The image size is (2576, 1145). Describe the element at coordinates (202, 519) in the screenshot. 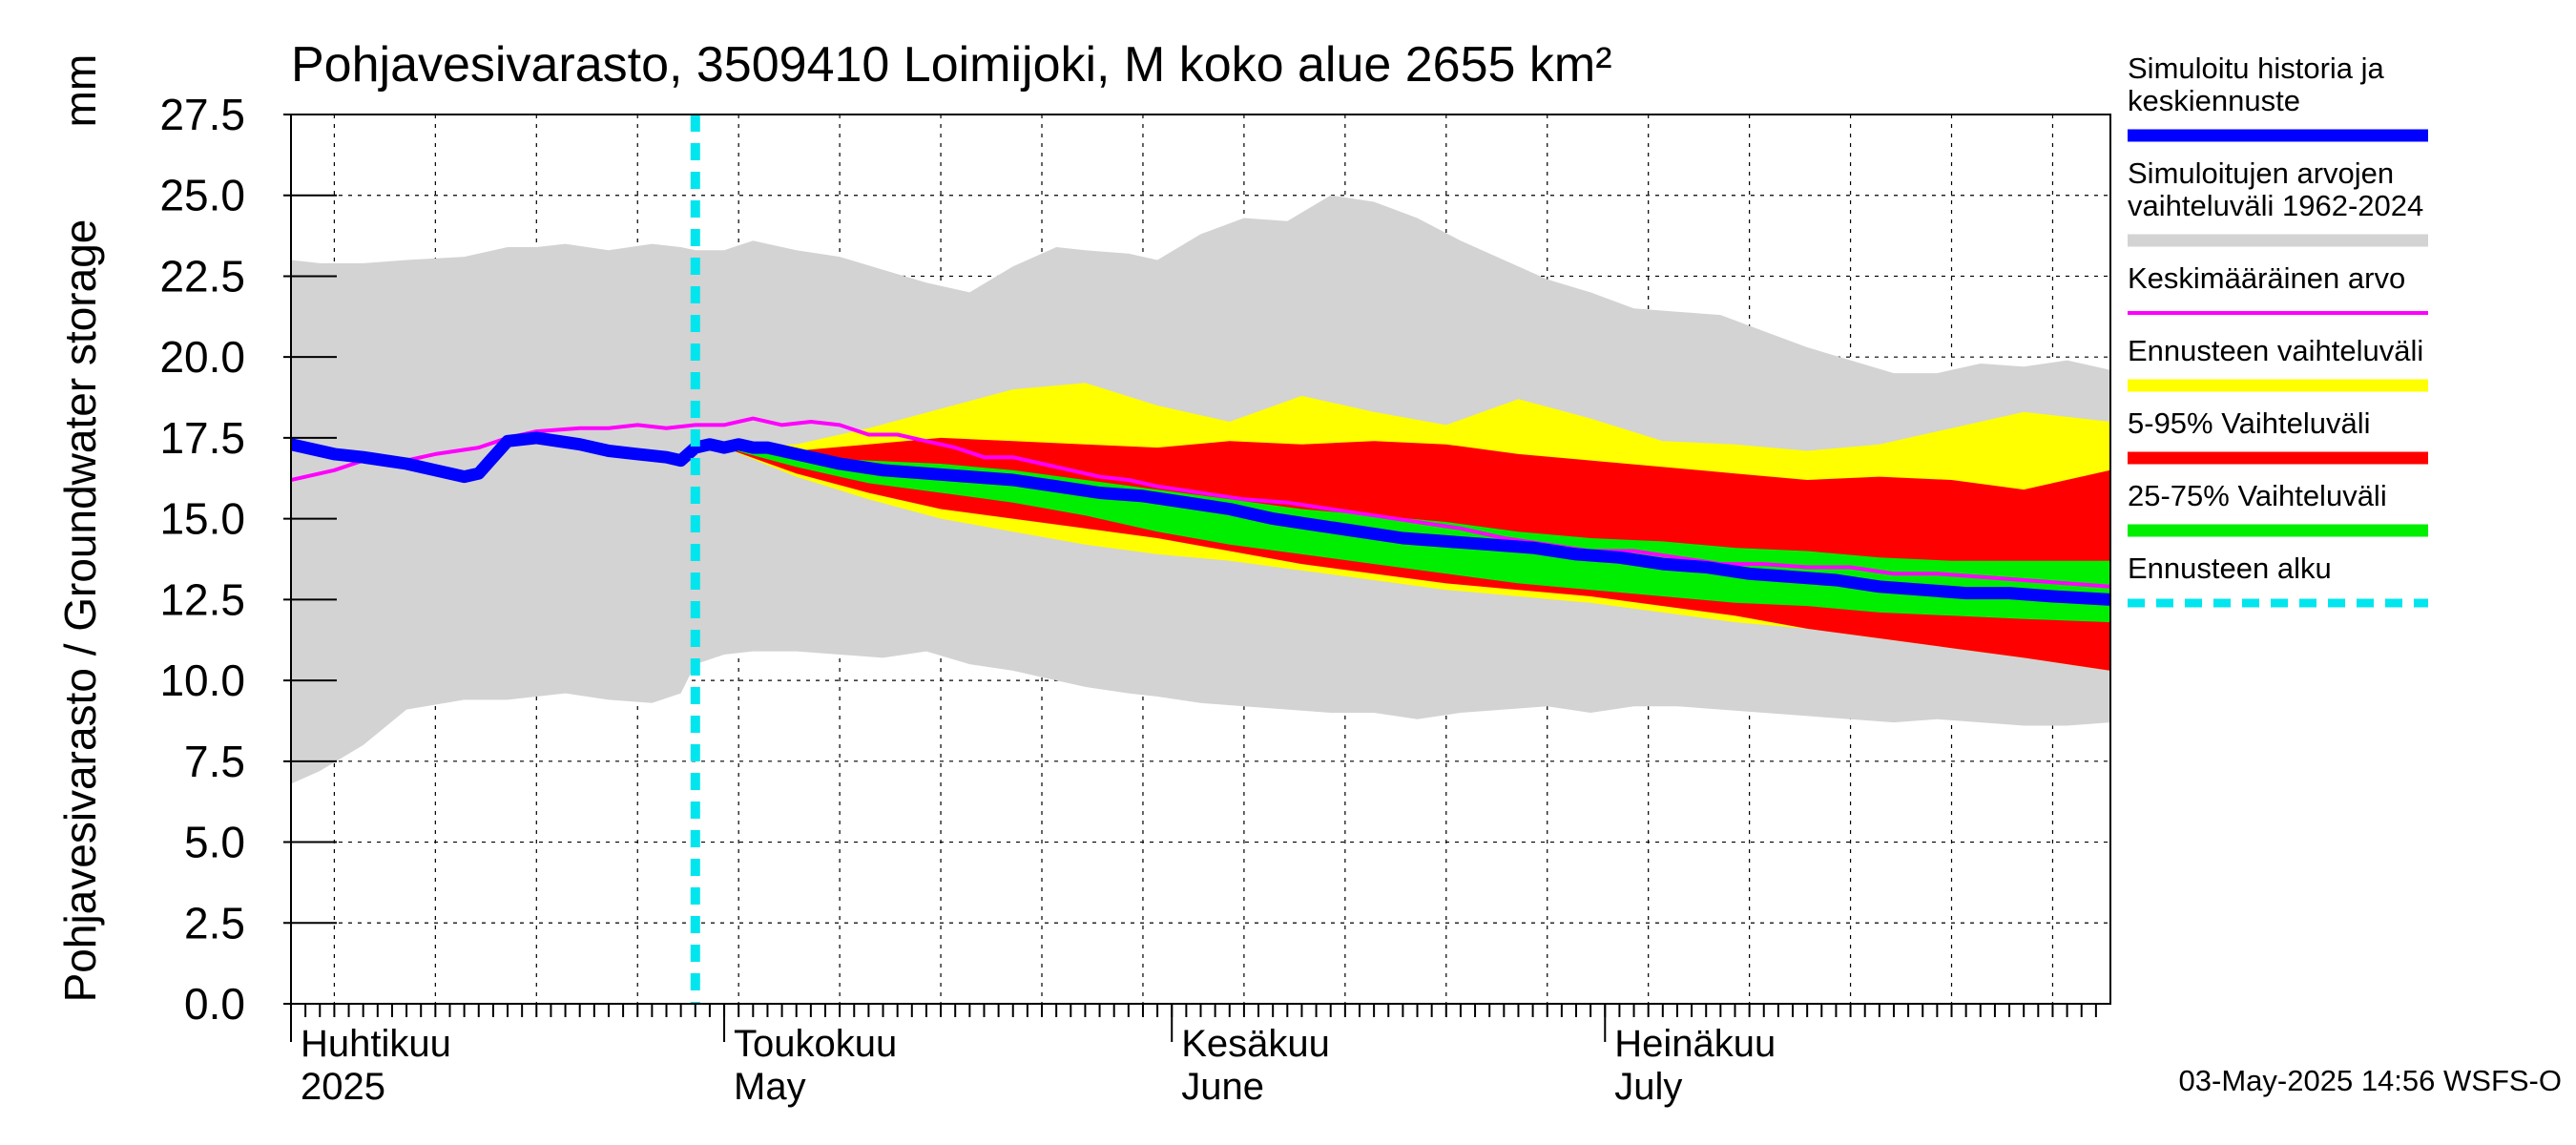

I see `y-tick-label: 15.0` at that location.